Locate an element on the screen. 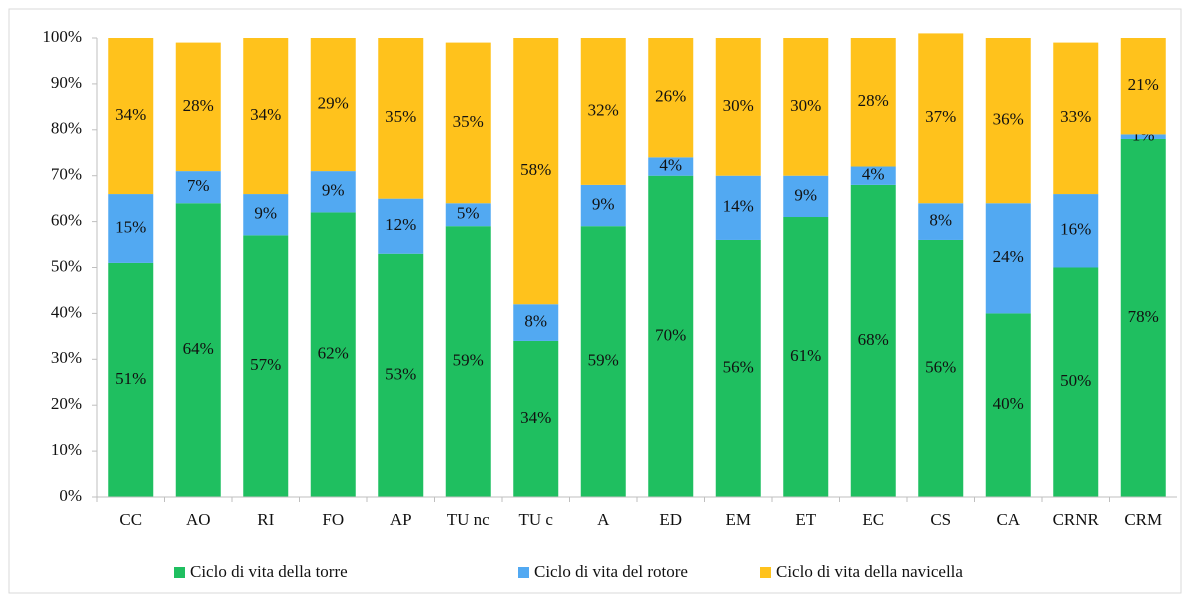 The image size is (1188, 598). data-label: 4% is located at coordinates (670, 164).